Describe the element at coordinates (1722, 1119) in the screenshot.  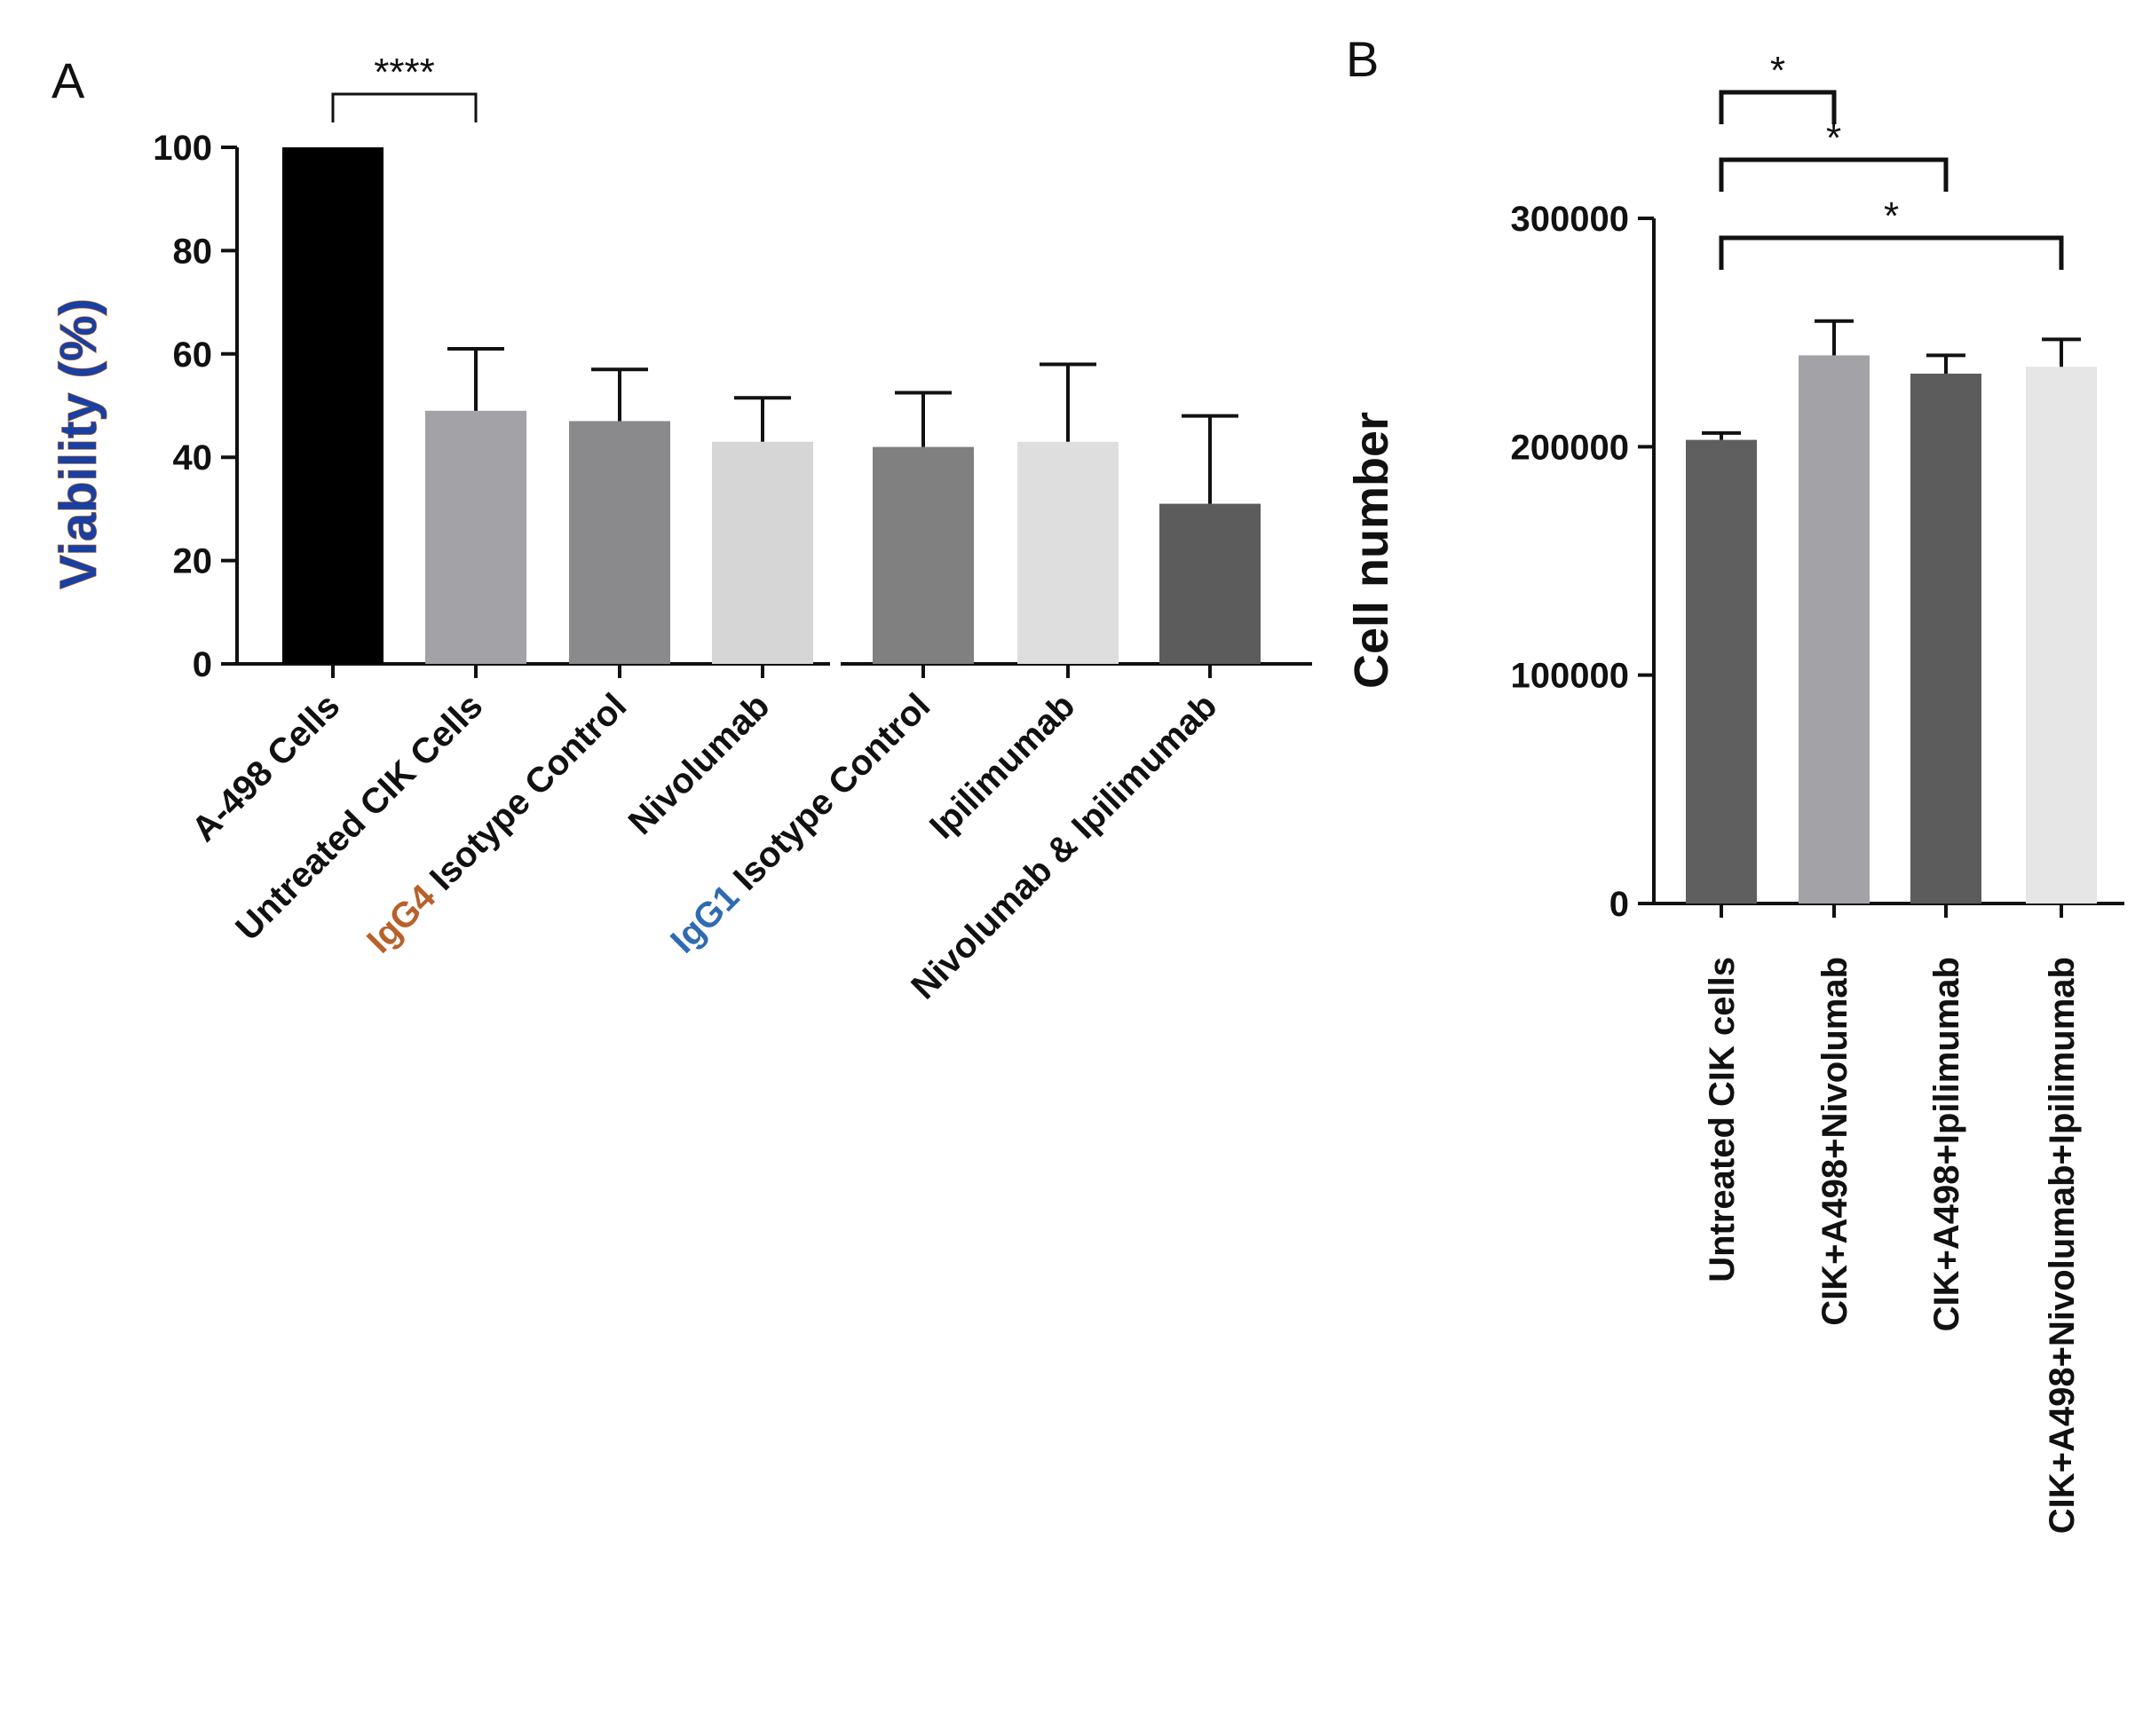
I see `x-tick-label: Untreated CIK cells` at that location.